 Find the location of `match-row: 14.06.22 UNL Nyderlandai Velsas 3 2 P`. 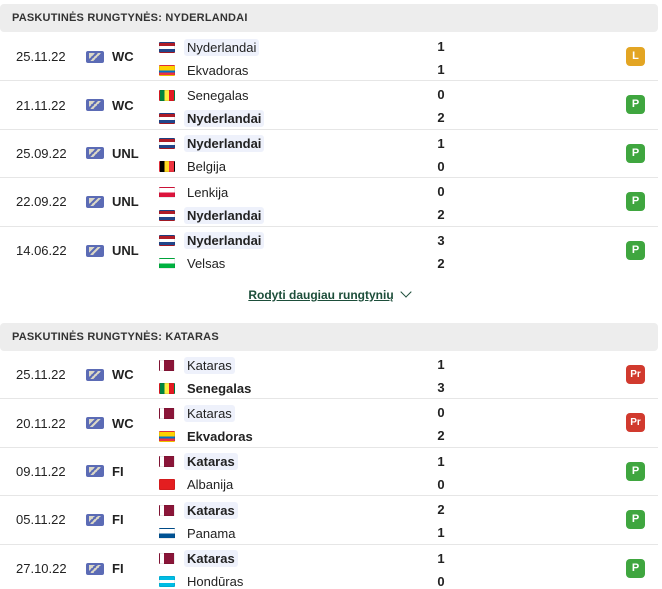

match-row: 14.06.22 UNL Nyderlandai Velsas 3 2 P is located at coordinates (329, 251).